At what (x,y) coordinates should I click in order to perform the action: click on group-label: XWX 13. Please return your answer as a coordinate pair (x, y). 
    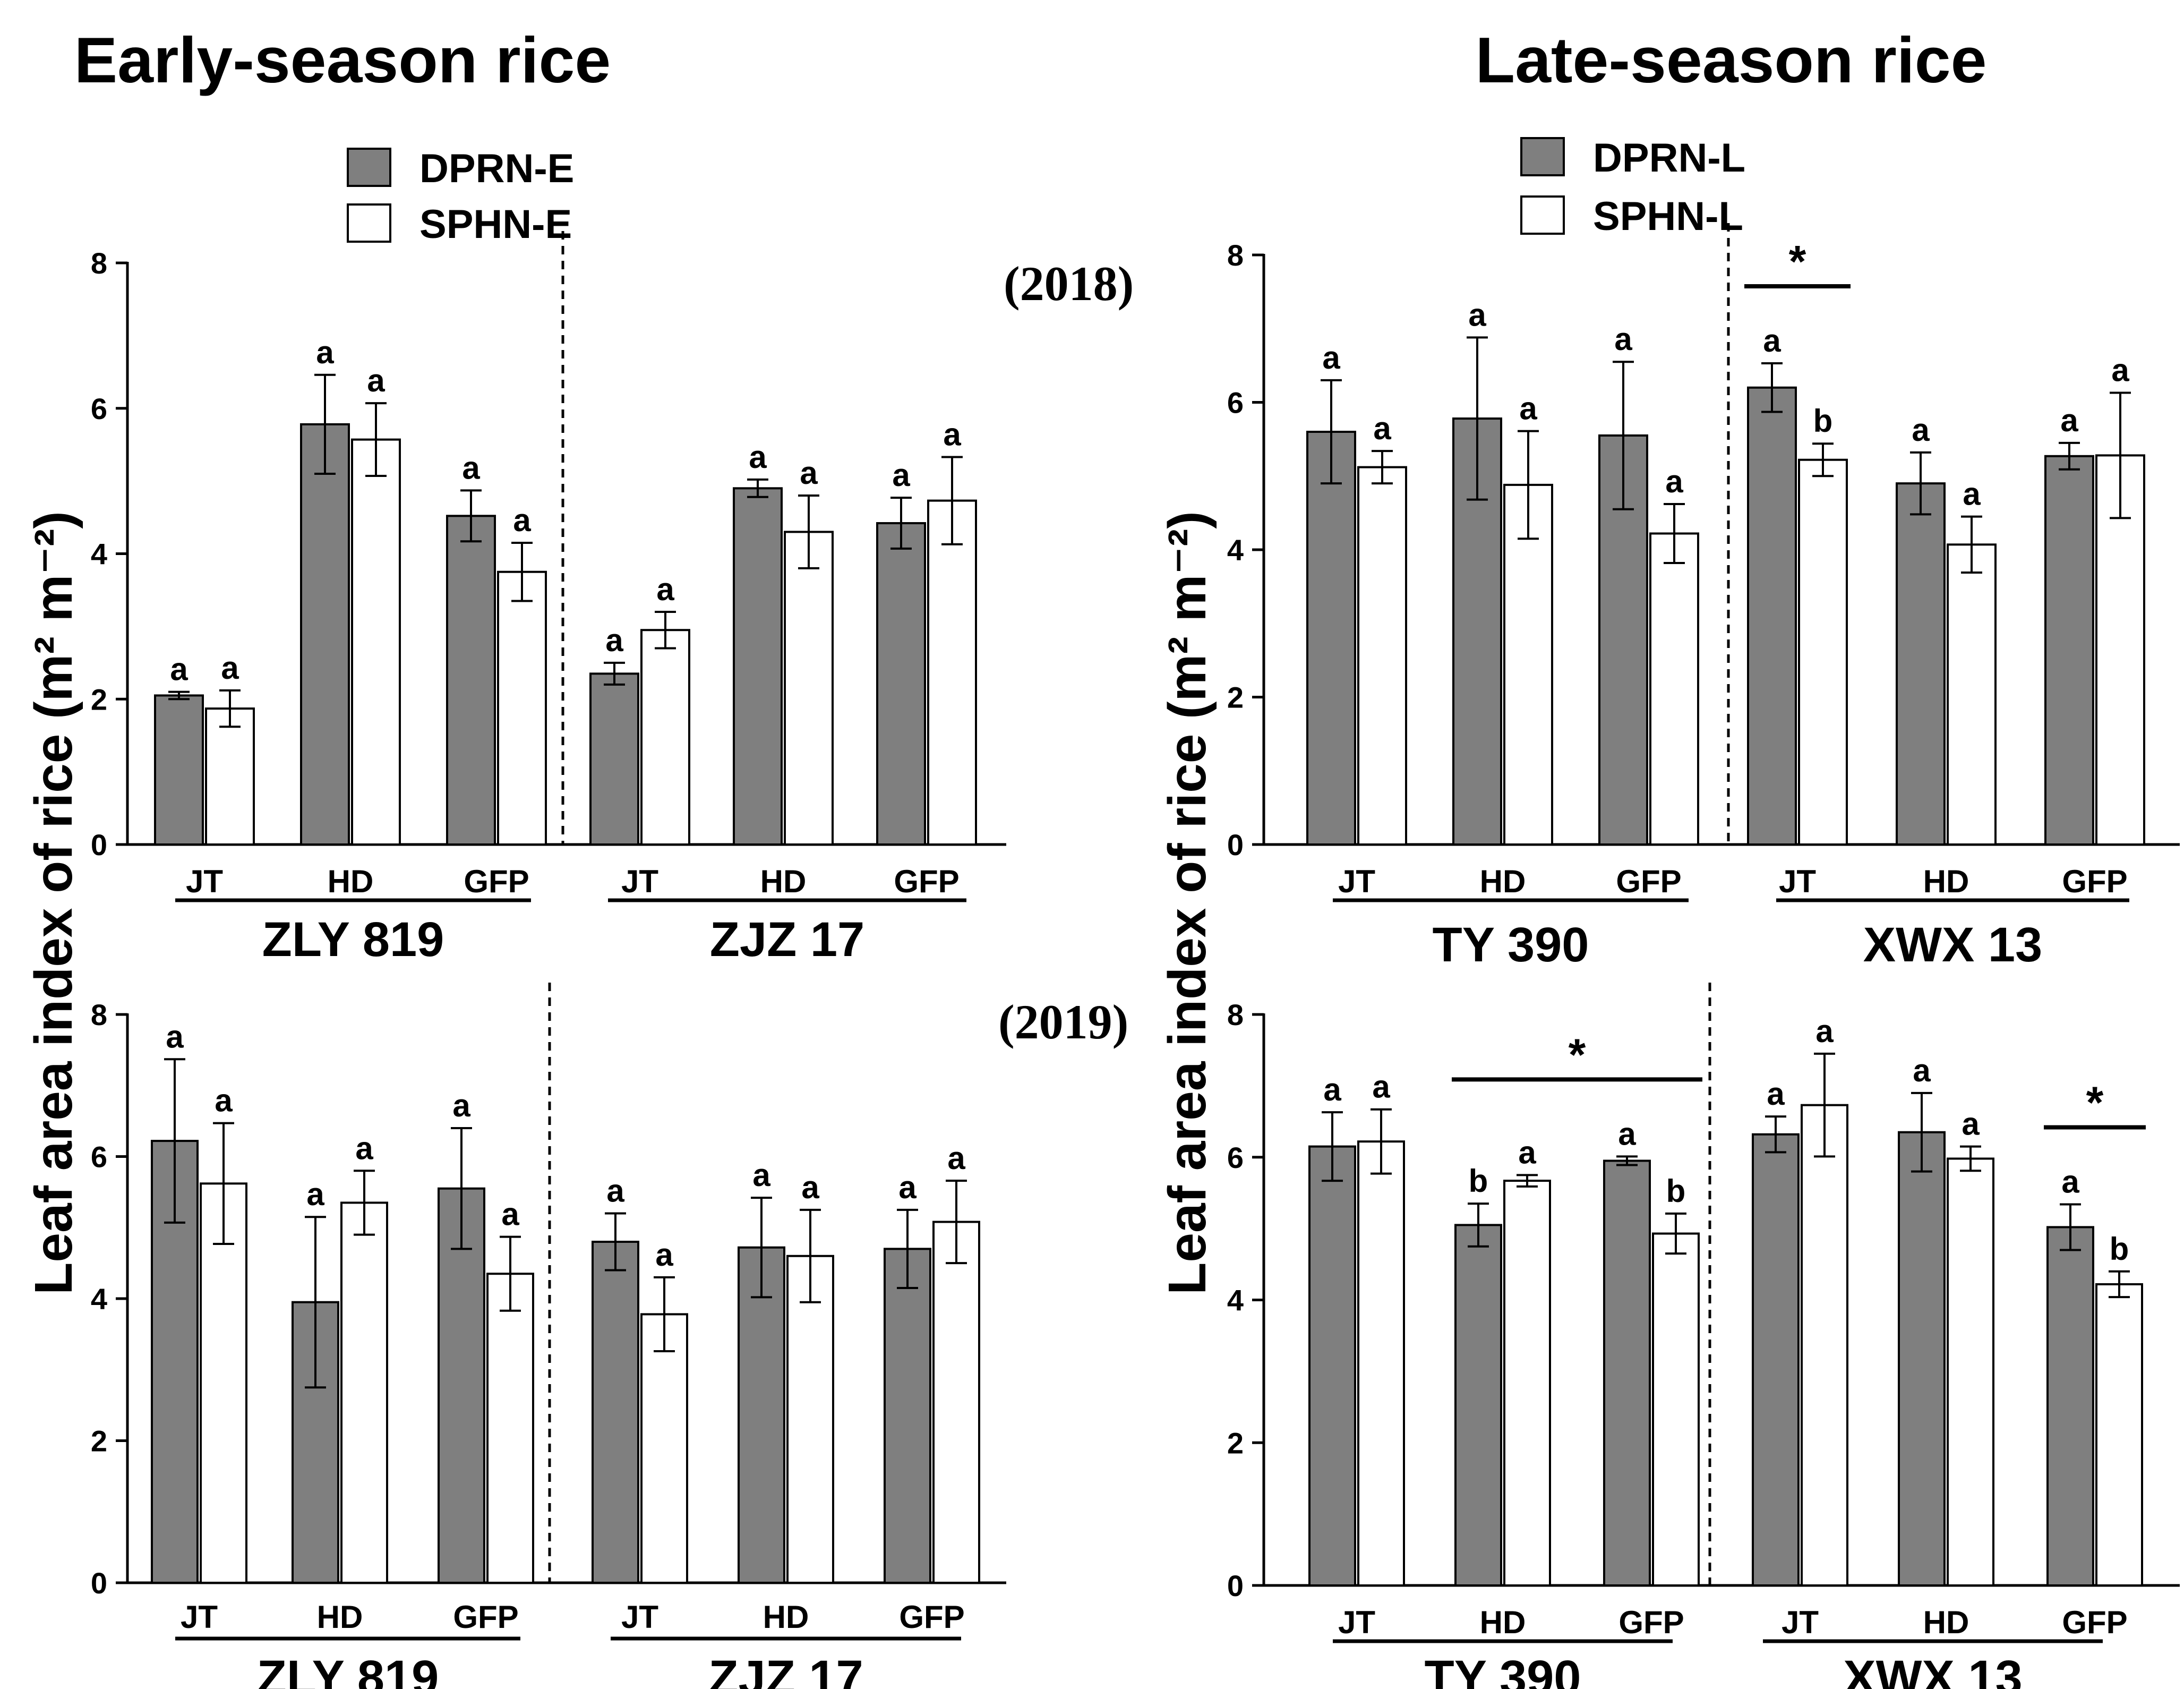
    Looking at the image, I should click on (1933, 1670).